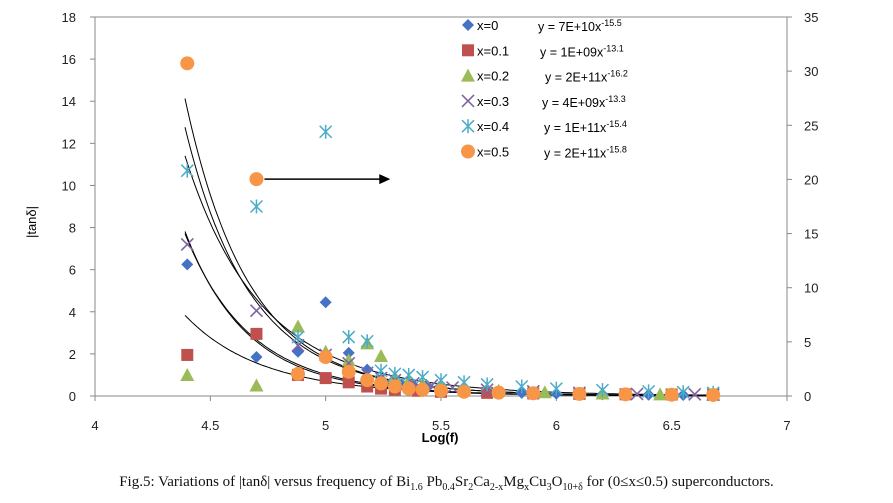  I want to click on fit-equation: y = 4E+09x-13.3, so click(584, 102).